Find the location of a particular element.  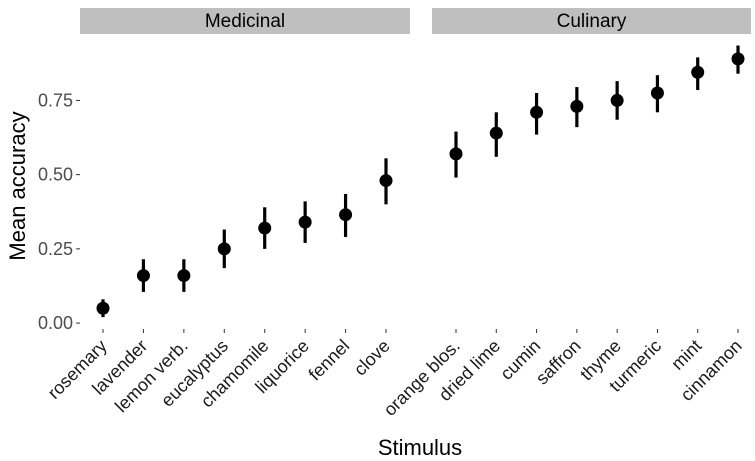

y-axis-title: Mean accuracy is located at coordinates (17, 185).